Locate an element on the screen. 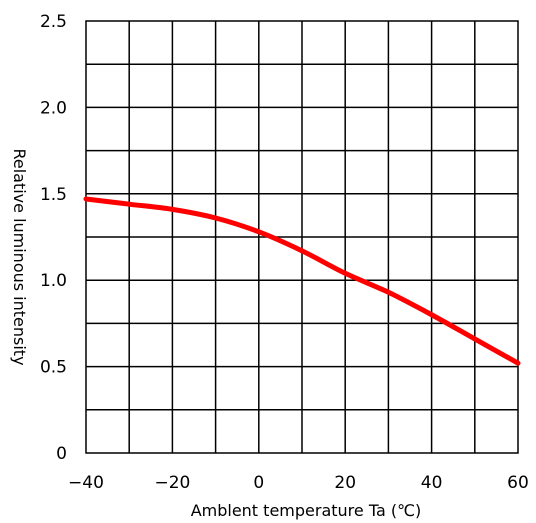 The height and width of the screenshot is (523, 536). y-tick-label: 1.5 is located at coordinates (53, 195).